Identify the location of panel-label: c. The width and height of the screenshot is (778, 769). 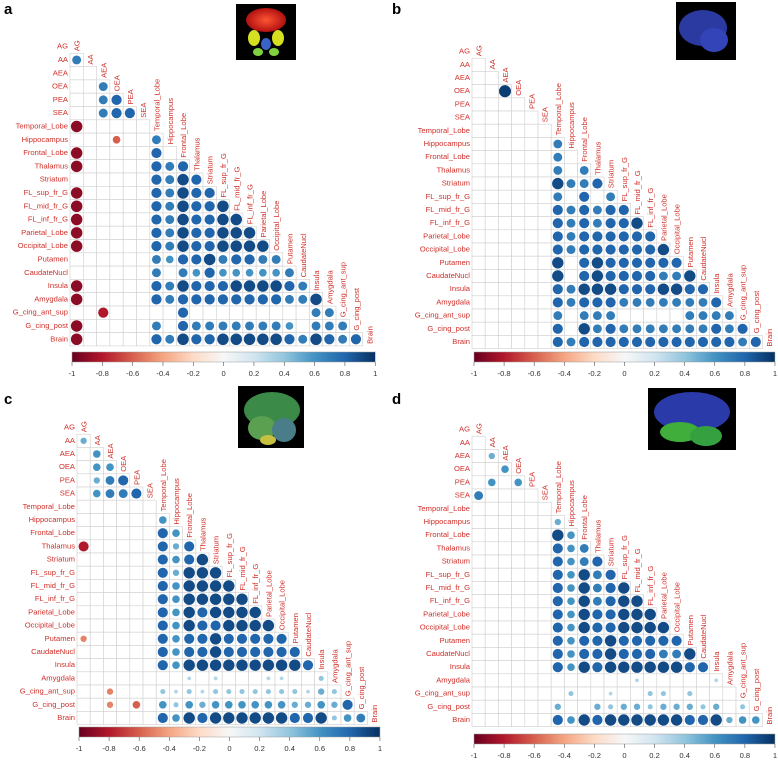
(8, 399).